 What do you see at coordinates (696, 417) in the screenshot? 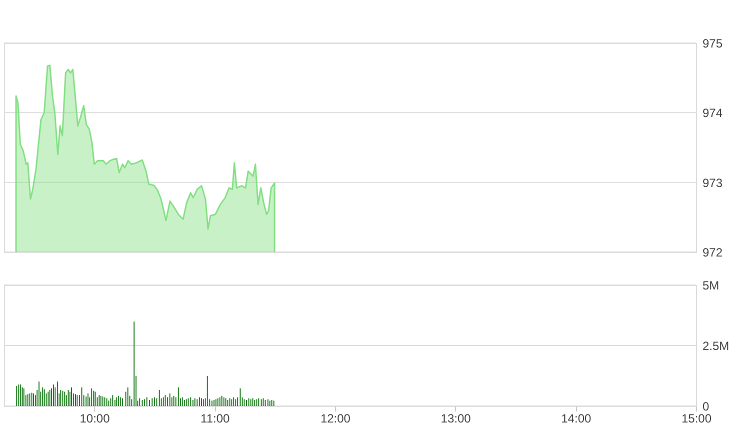
I see `x-tick-label: 15:00` at bounding box center [696, 417].